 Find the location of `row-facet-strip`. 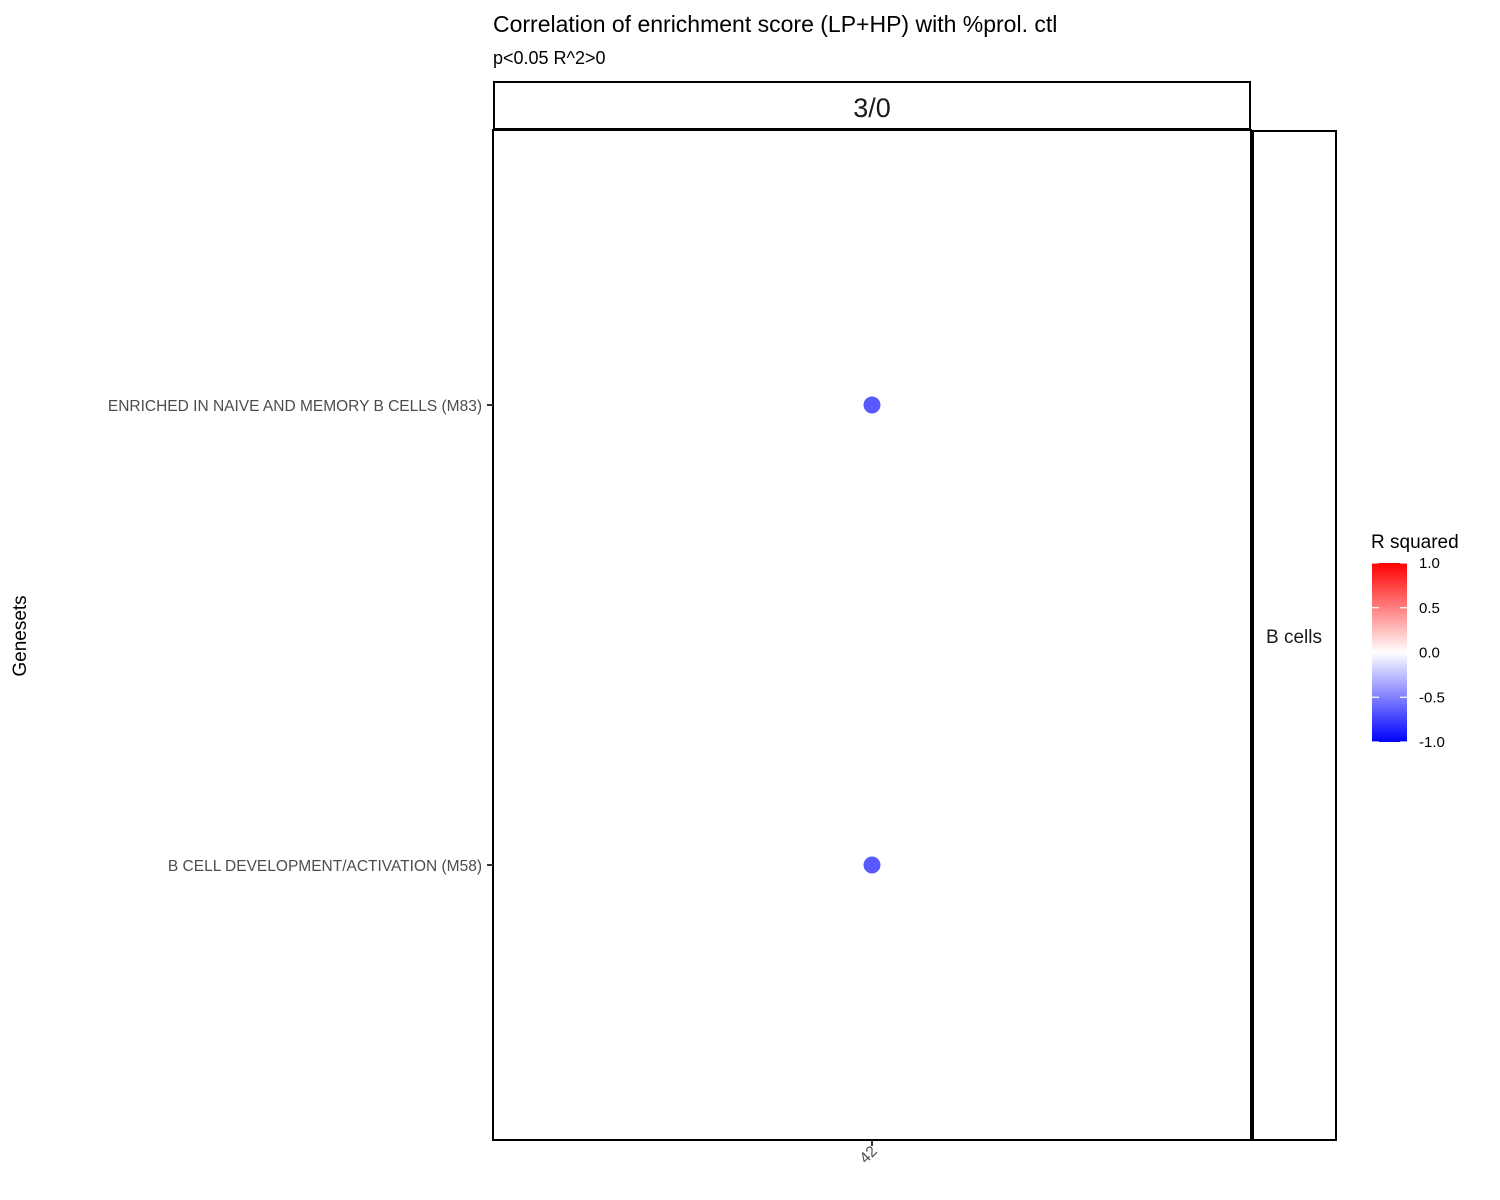

row-facet-strip is located at coordinates (1294, 635).